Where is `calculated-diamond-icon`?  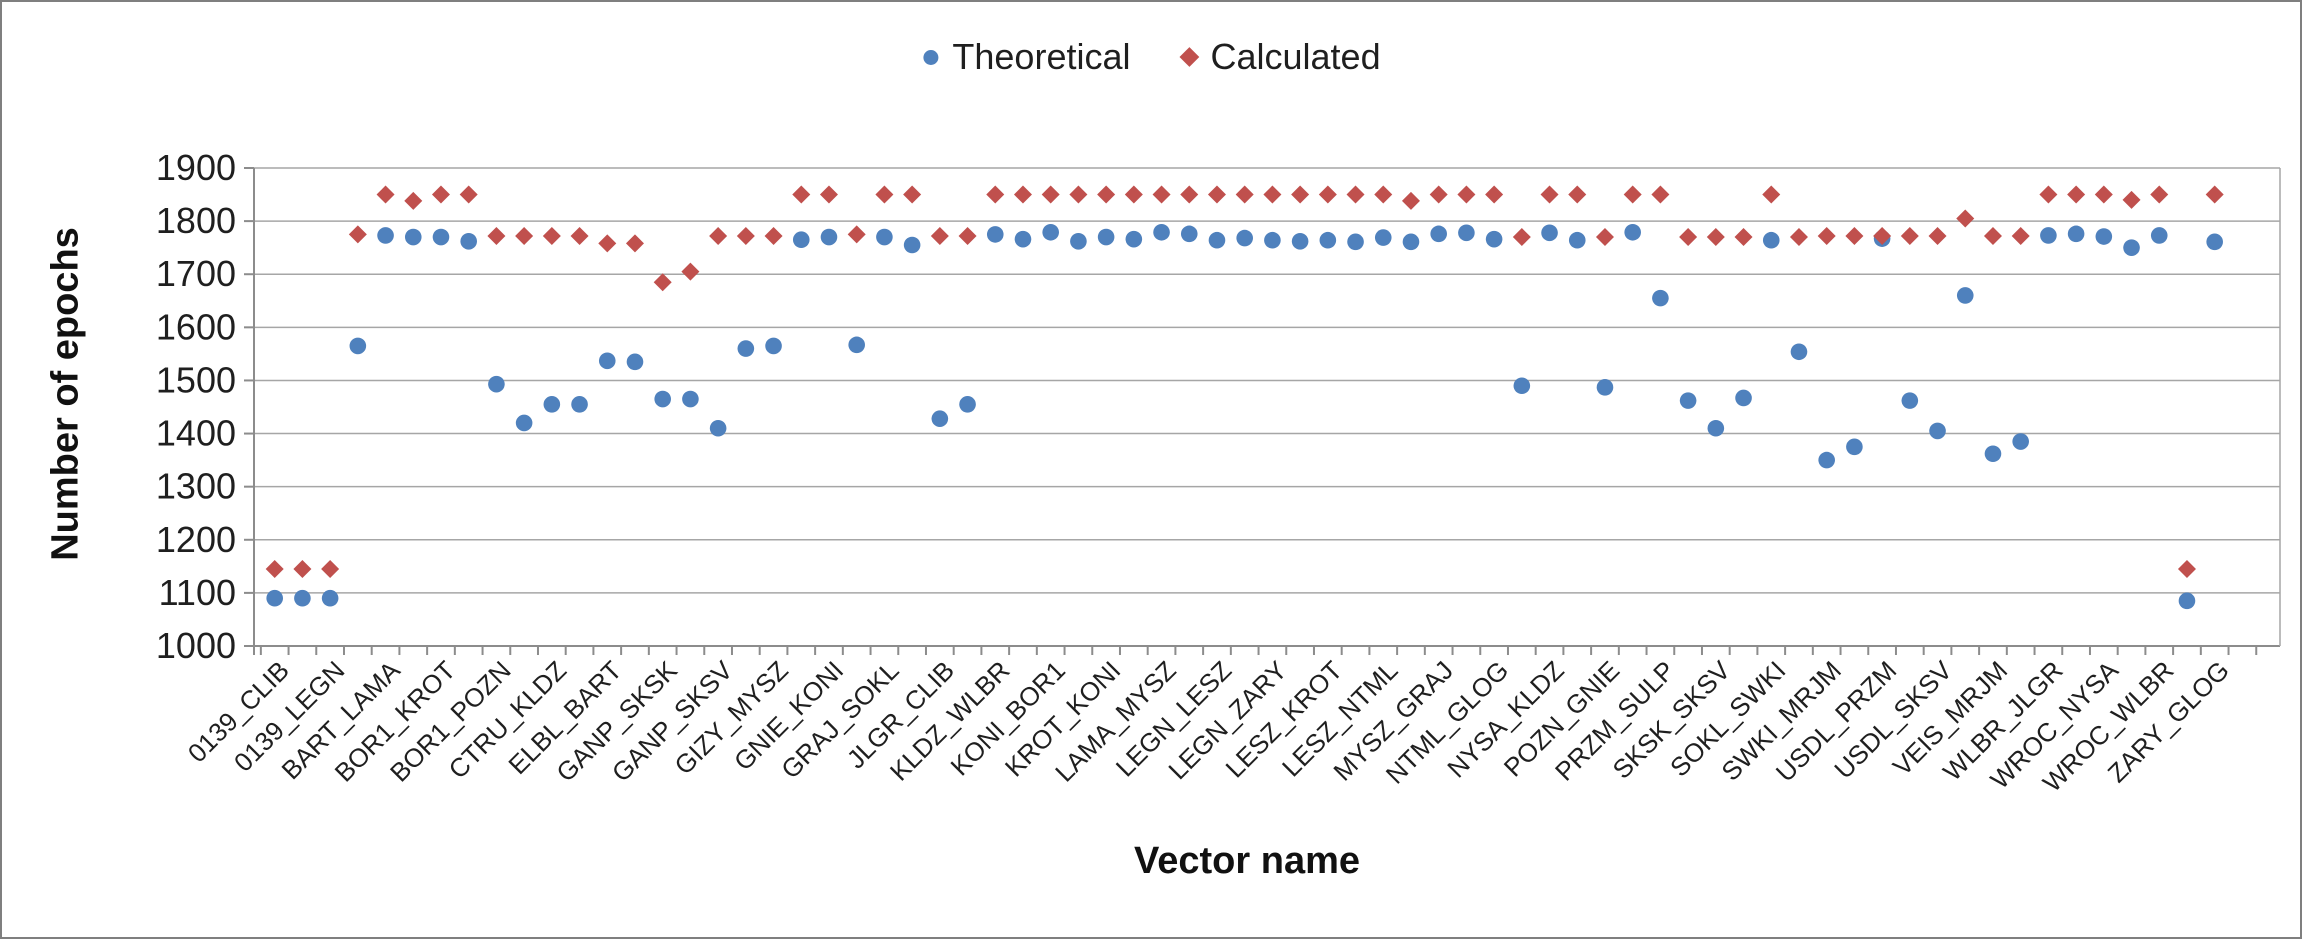
calculated-diamond-icon is located at coordinates (1189, 57).